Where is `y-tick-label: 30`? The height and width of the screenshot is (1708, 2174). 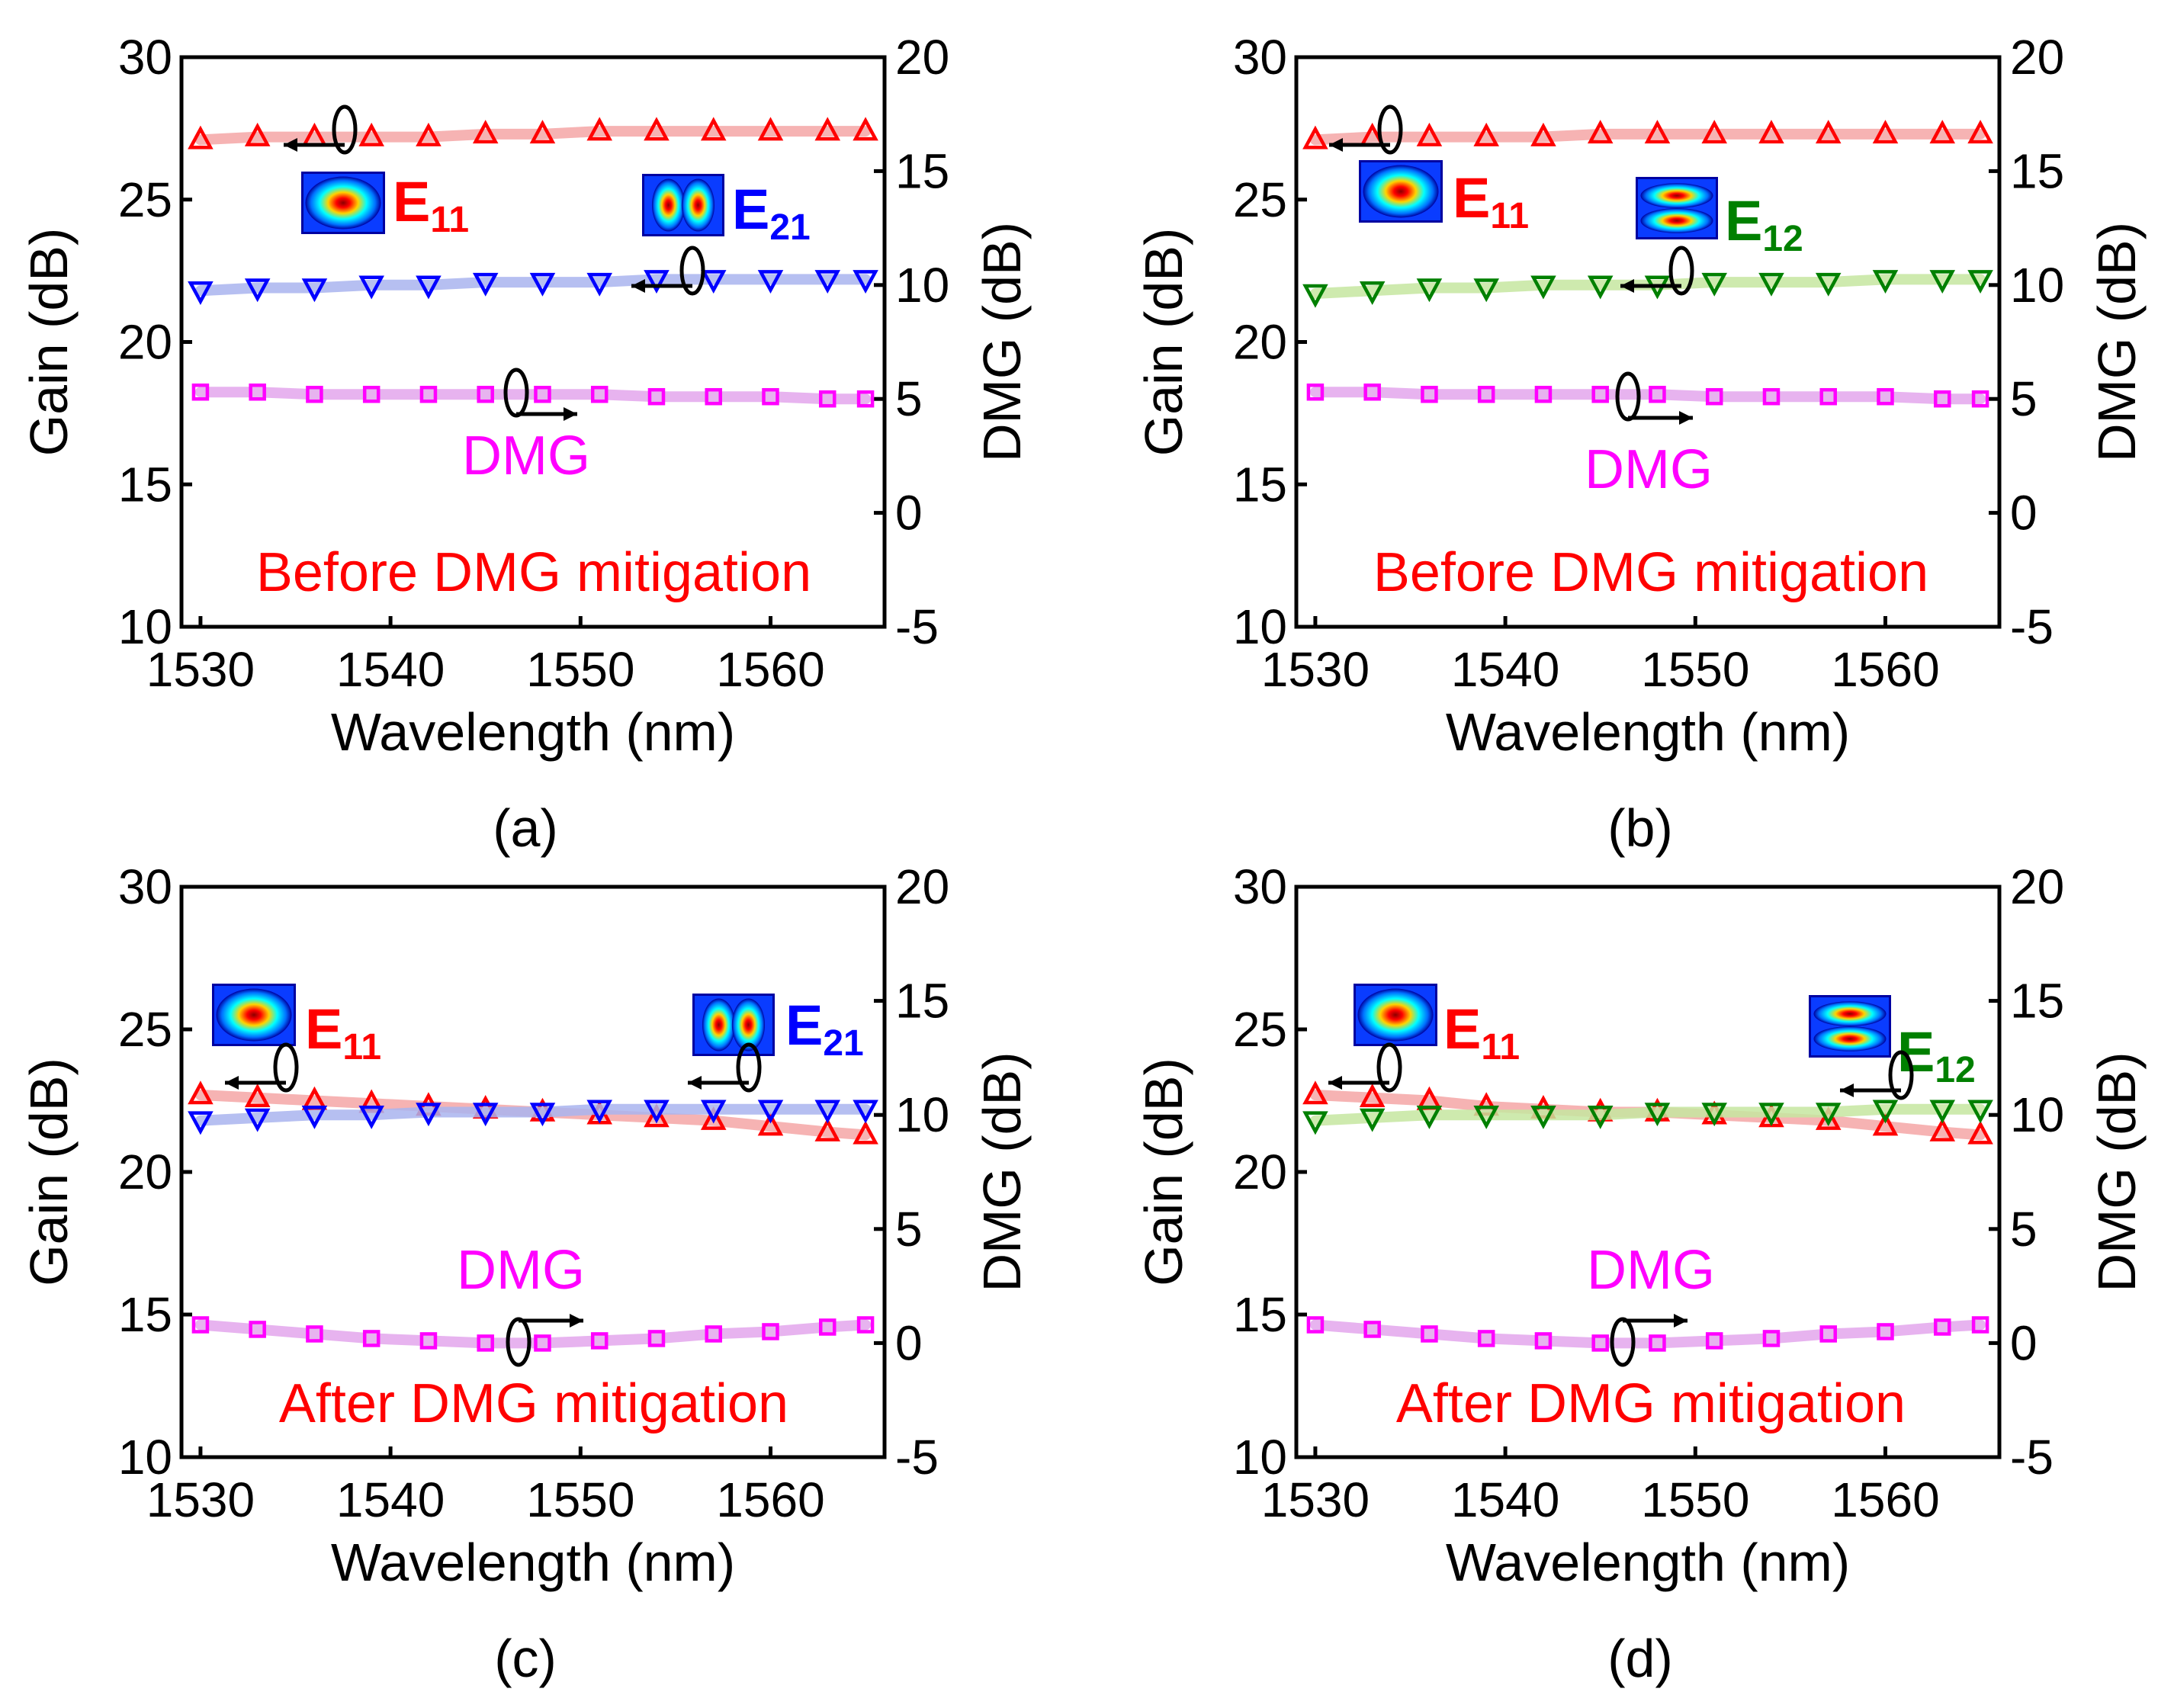
y-tick-label: 30 is located at coordinates (145, 57).